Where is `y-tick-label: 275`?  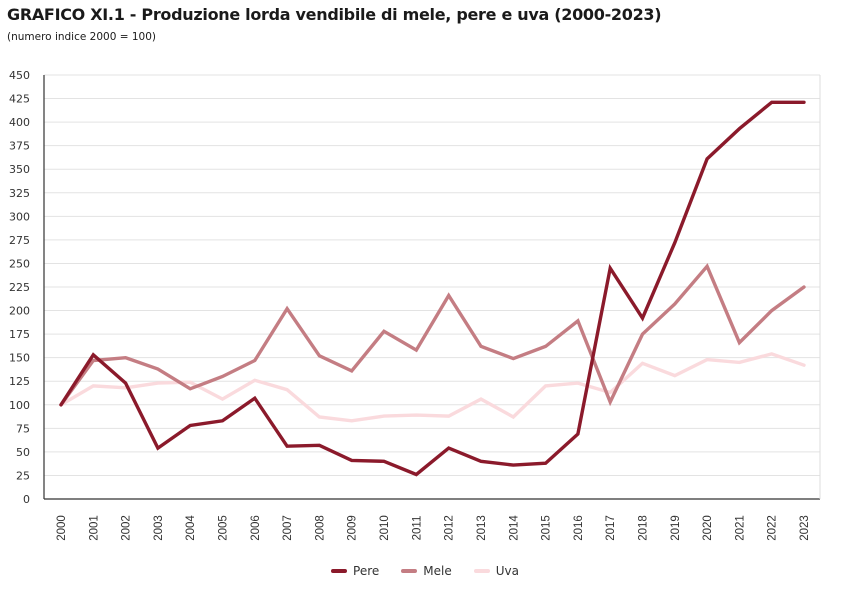 y-tick-label: 275 is located at coordinates (19, 240).